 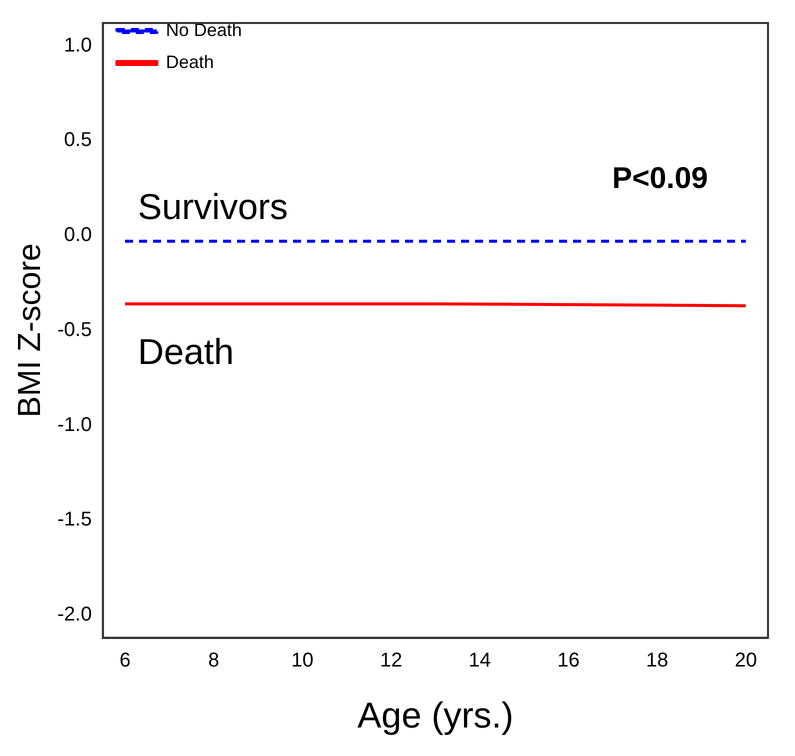 What do you see at coordinates (302, 660) in the screenshot?
I see `x-tick-label: 10` at bounding box center [302, 660].